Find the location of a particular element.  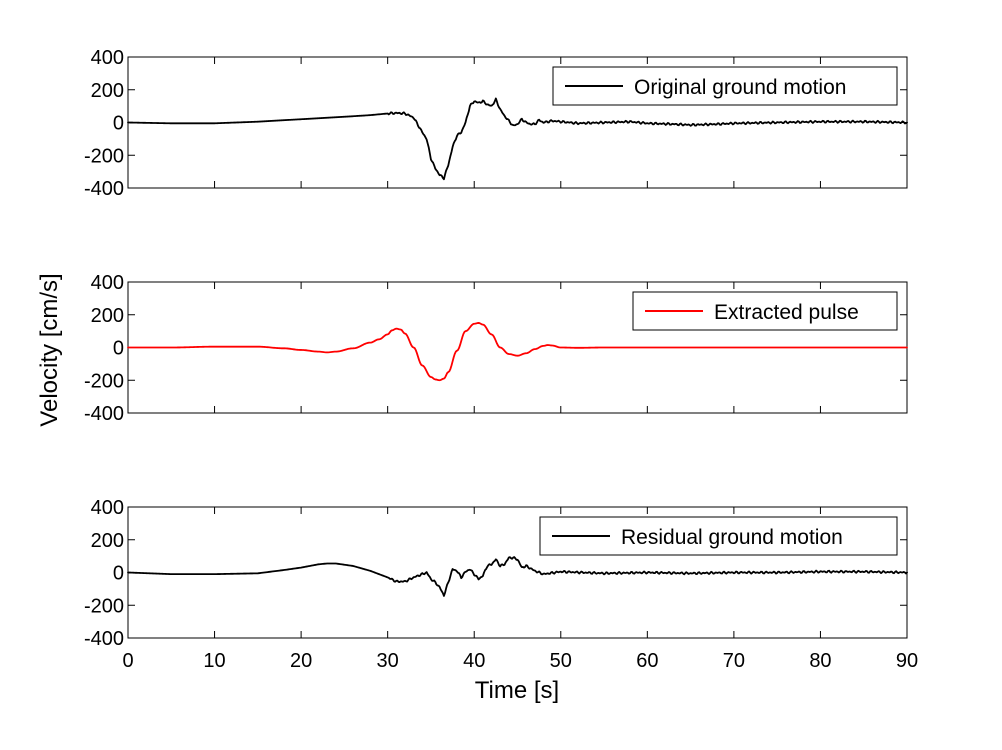

x-axis: 0 10 20 30 40 50 60 70 80 90 is located at coordinates (520, 661).